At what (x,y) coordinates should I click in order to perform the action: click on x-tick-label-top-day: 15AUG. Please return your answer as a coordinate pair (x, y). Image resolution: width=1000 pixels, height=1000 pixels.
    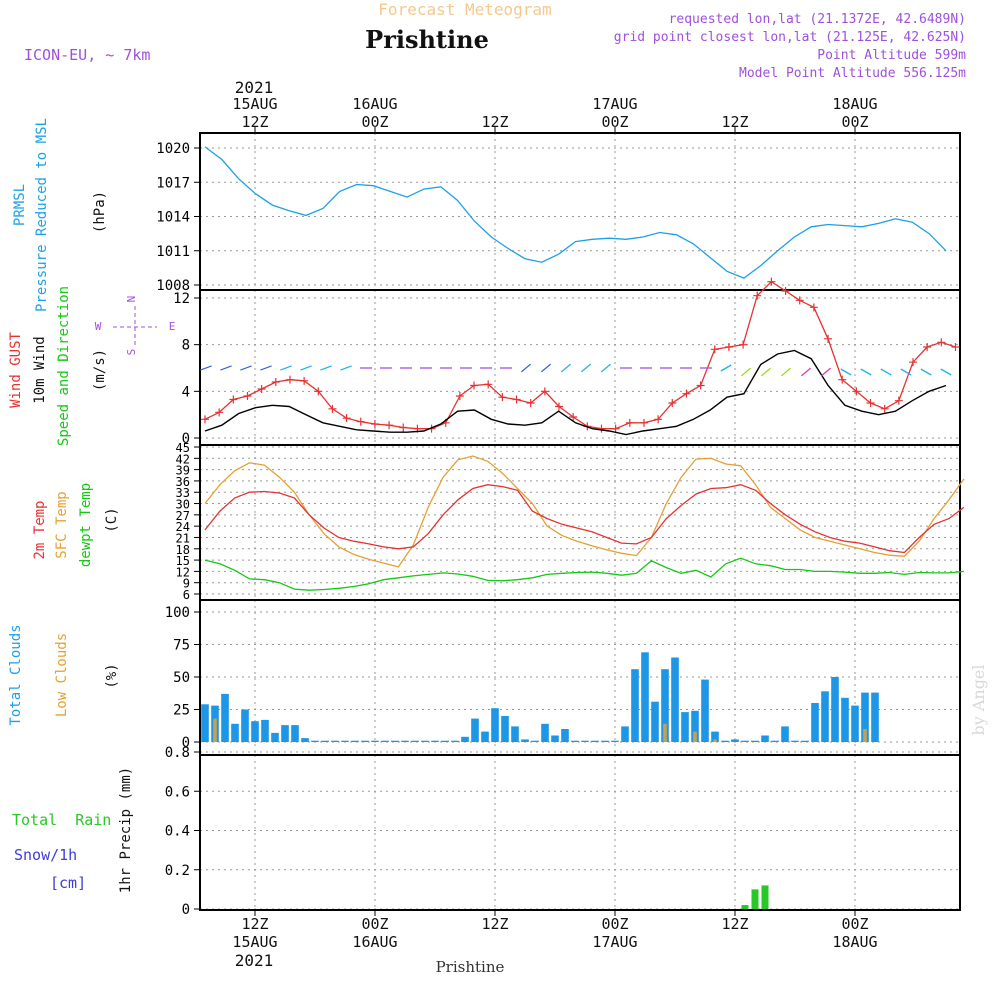
    Looking at the image, I should click on (254, 104).